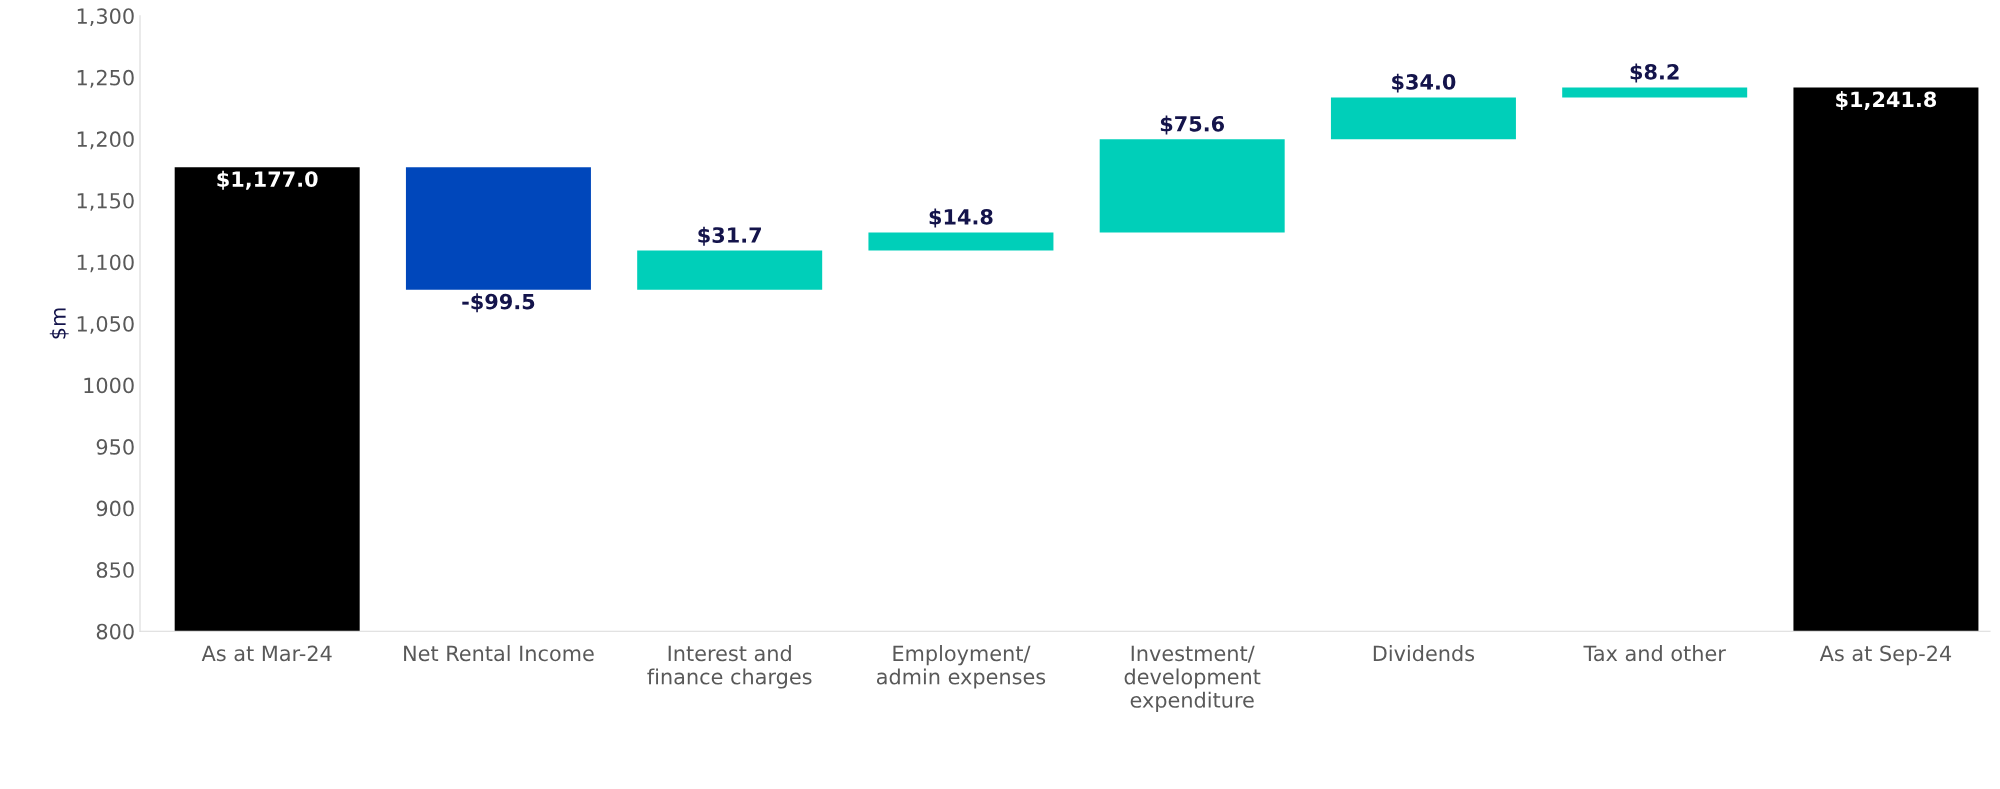 Image resolution: width=2000 pixels, height=789 pixels. I want to click on data-label: $34.0, so click(1424, 83).